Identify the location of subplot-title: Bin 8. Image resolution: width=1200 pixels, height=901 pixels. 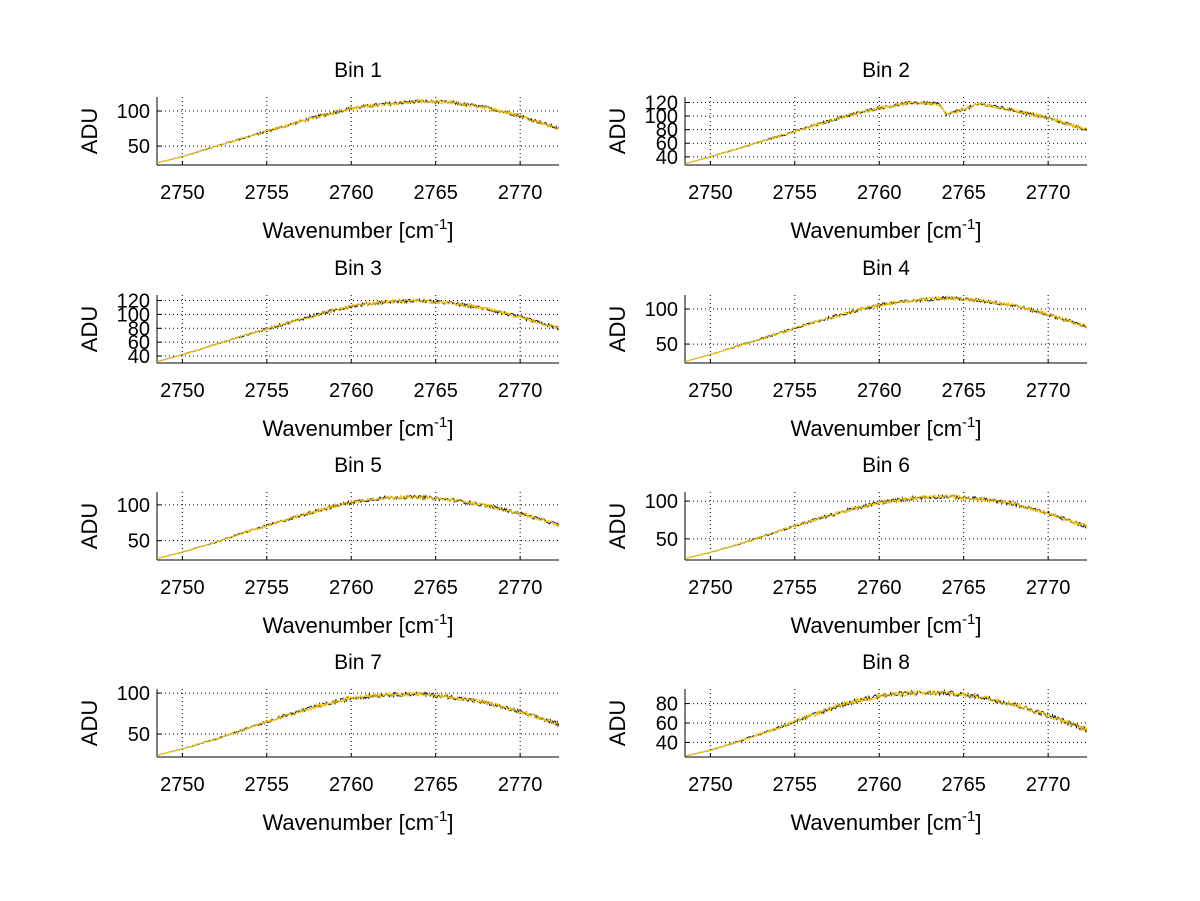
(886, 662).